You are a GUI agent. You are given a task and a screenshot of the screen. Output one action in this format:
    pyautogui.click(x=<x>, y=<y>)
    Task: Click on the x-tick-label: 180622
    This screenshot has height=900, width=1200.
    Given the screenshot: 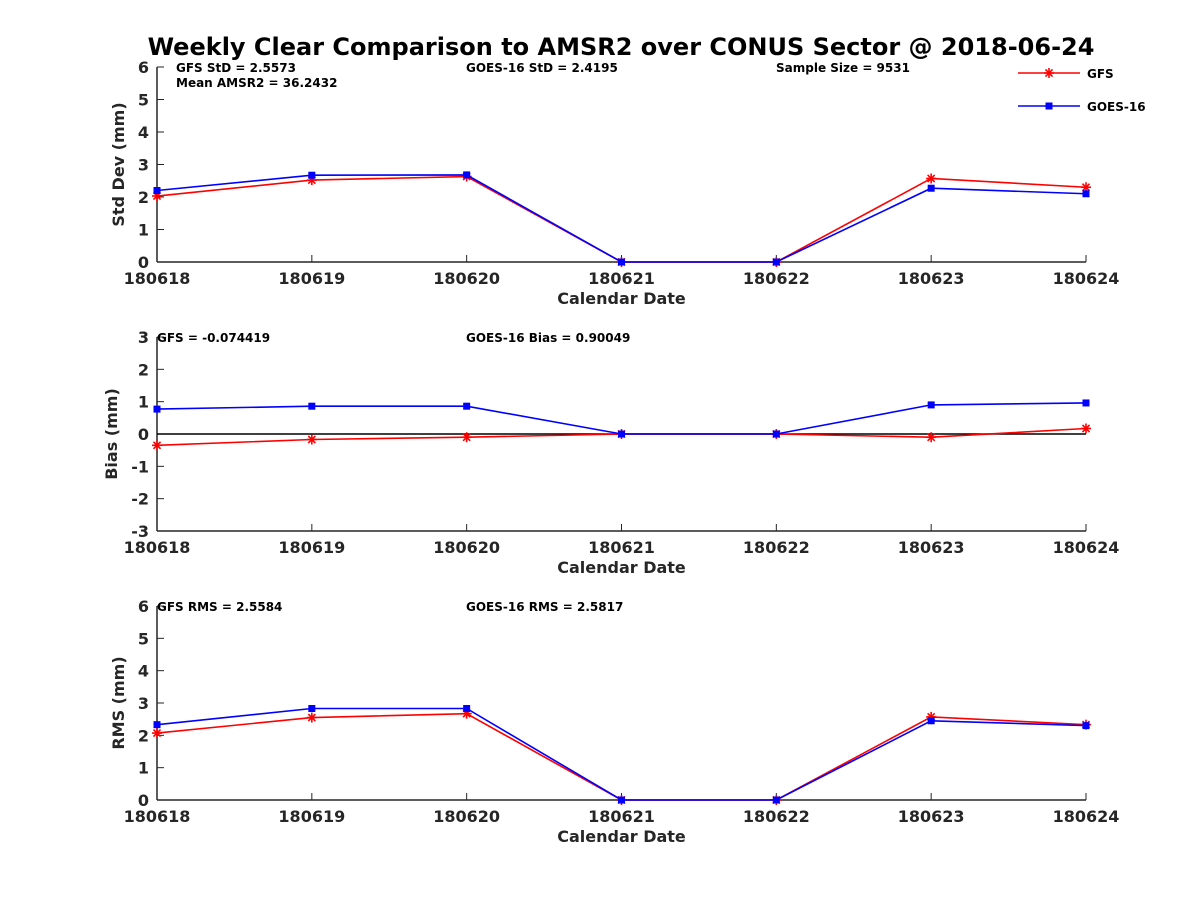 What is the action you would take?
    pyautogui.click(x=776, y=547)
    